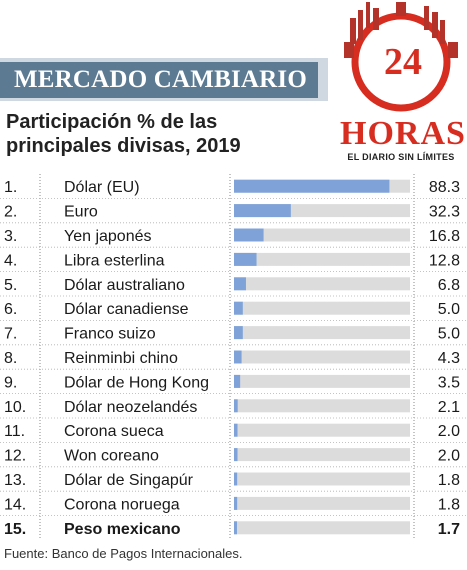 Image resolution: width=467 pixels, height=570 pixels. I want to click on value-label: 88.3, so click(444, 187).